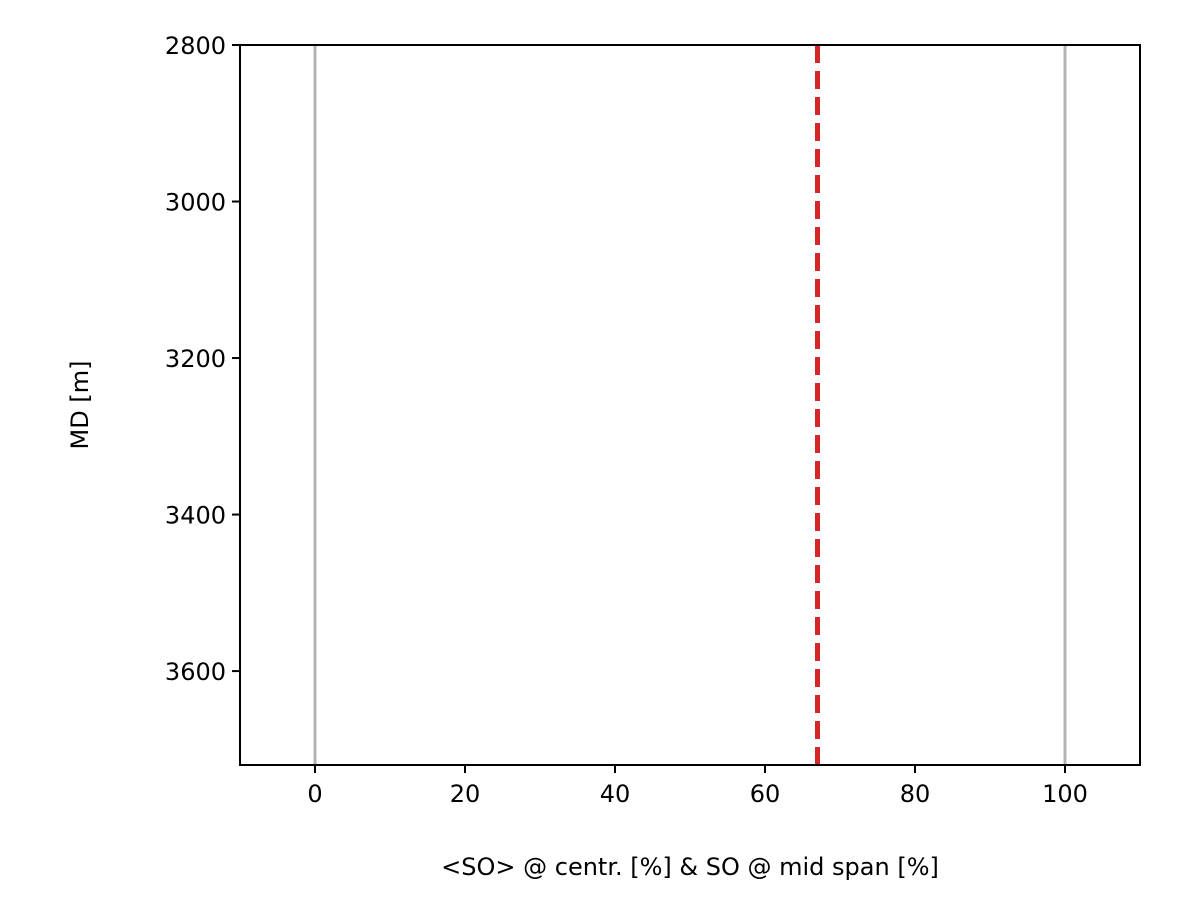 Image resolution: width=1200 pixels, height=900 pixels. I want to click on x-tick-label: 20, so click(465, 794).